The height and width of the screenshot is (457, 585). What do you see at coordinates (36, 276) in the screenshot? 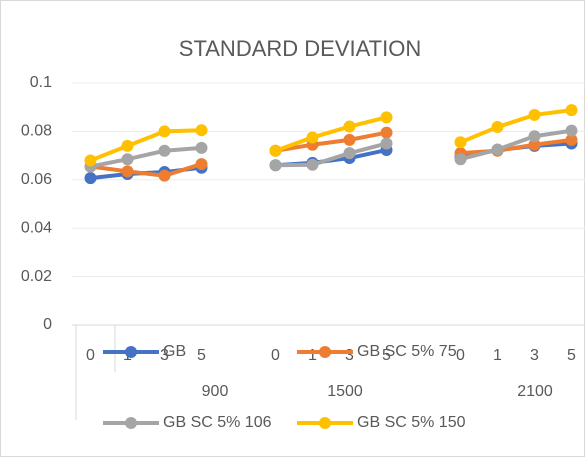
I see `y-tick-label: 0.02` at bounding box center [36, 276].